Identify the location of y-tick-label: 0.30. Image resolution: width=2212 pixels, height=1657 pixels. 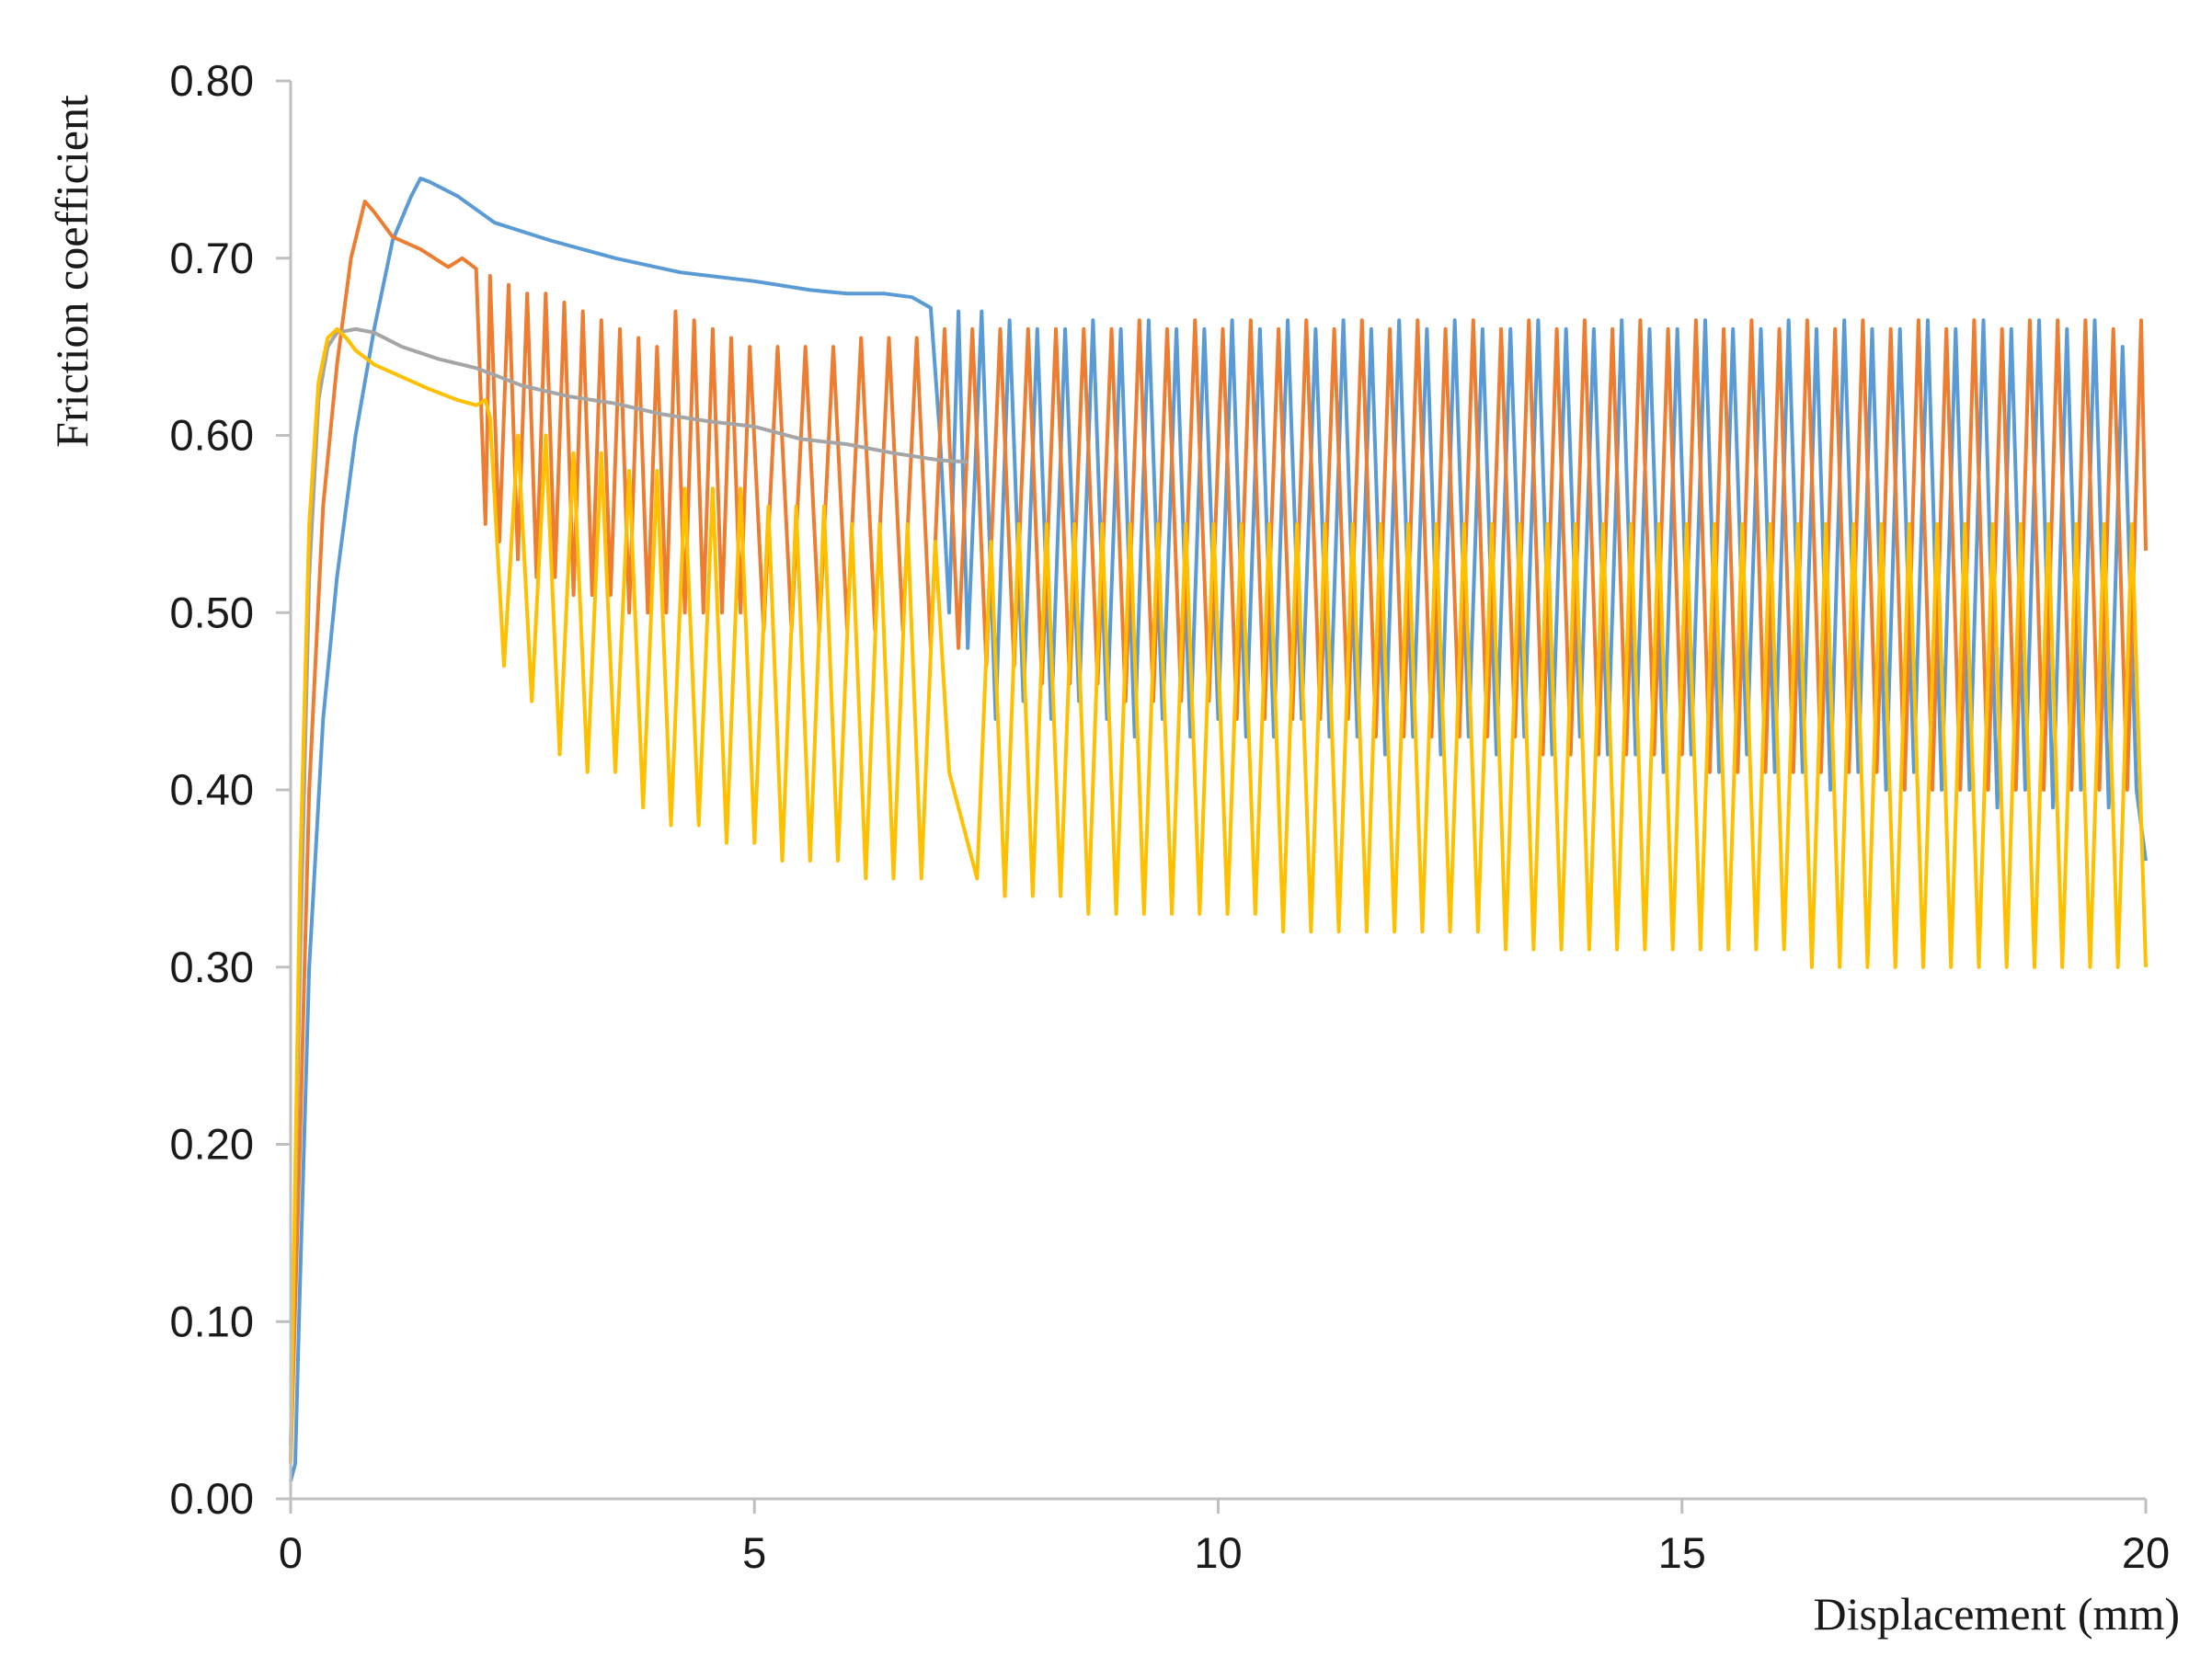
(212, 967).